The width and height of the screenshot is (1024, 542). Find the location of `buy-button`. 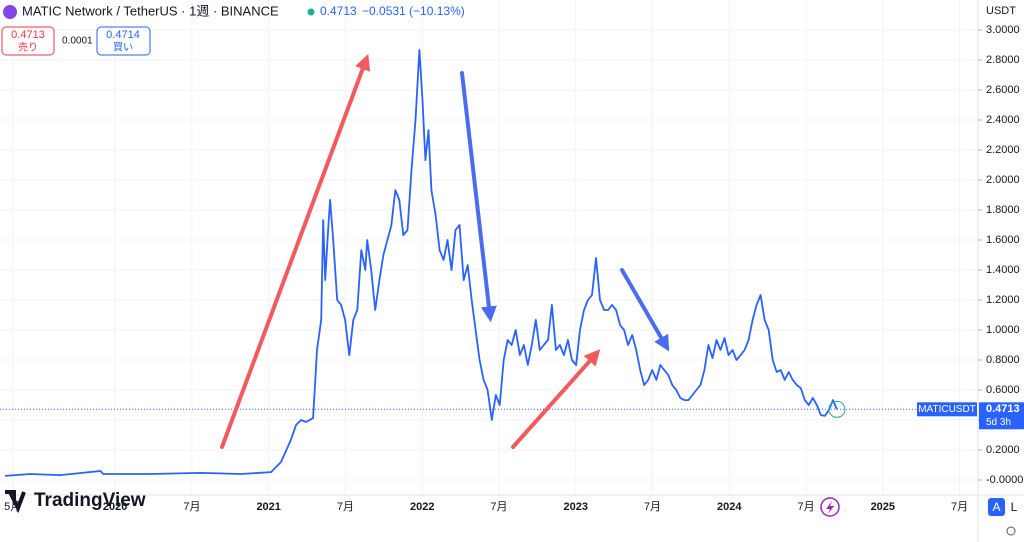

buy-button is located at coordinates (123, 41).